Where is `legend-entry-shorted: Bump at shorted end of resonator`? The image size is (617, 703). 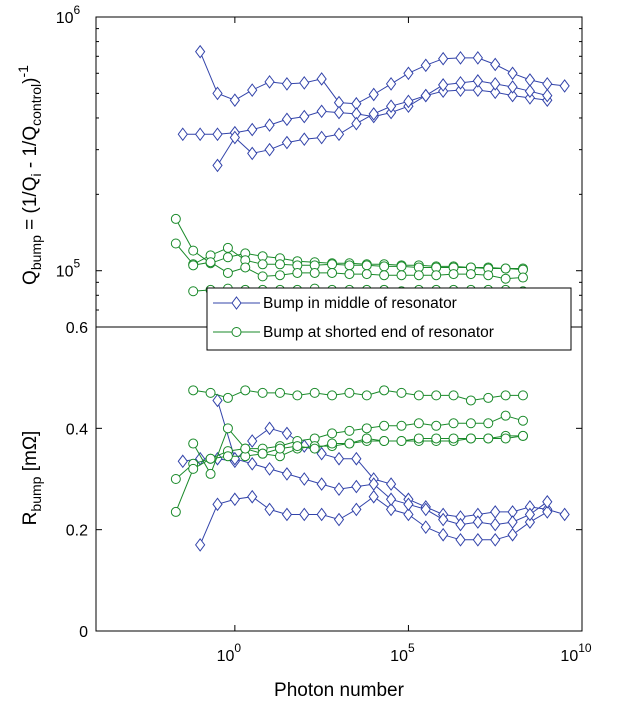 legend-entry-shorted: Bump at shorted end of resonator is located at coordinates (353, 332).